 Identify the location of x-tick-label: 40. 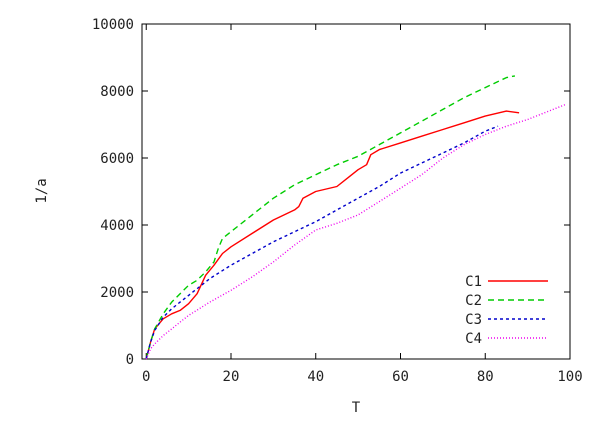
(315, 377).